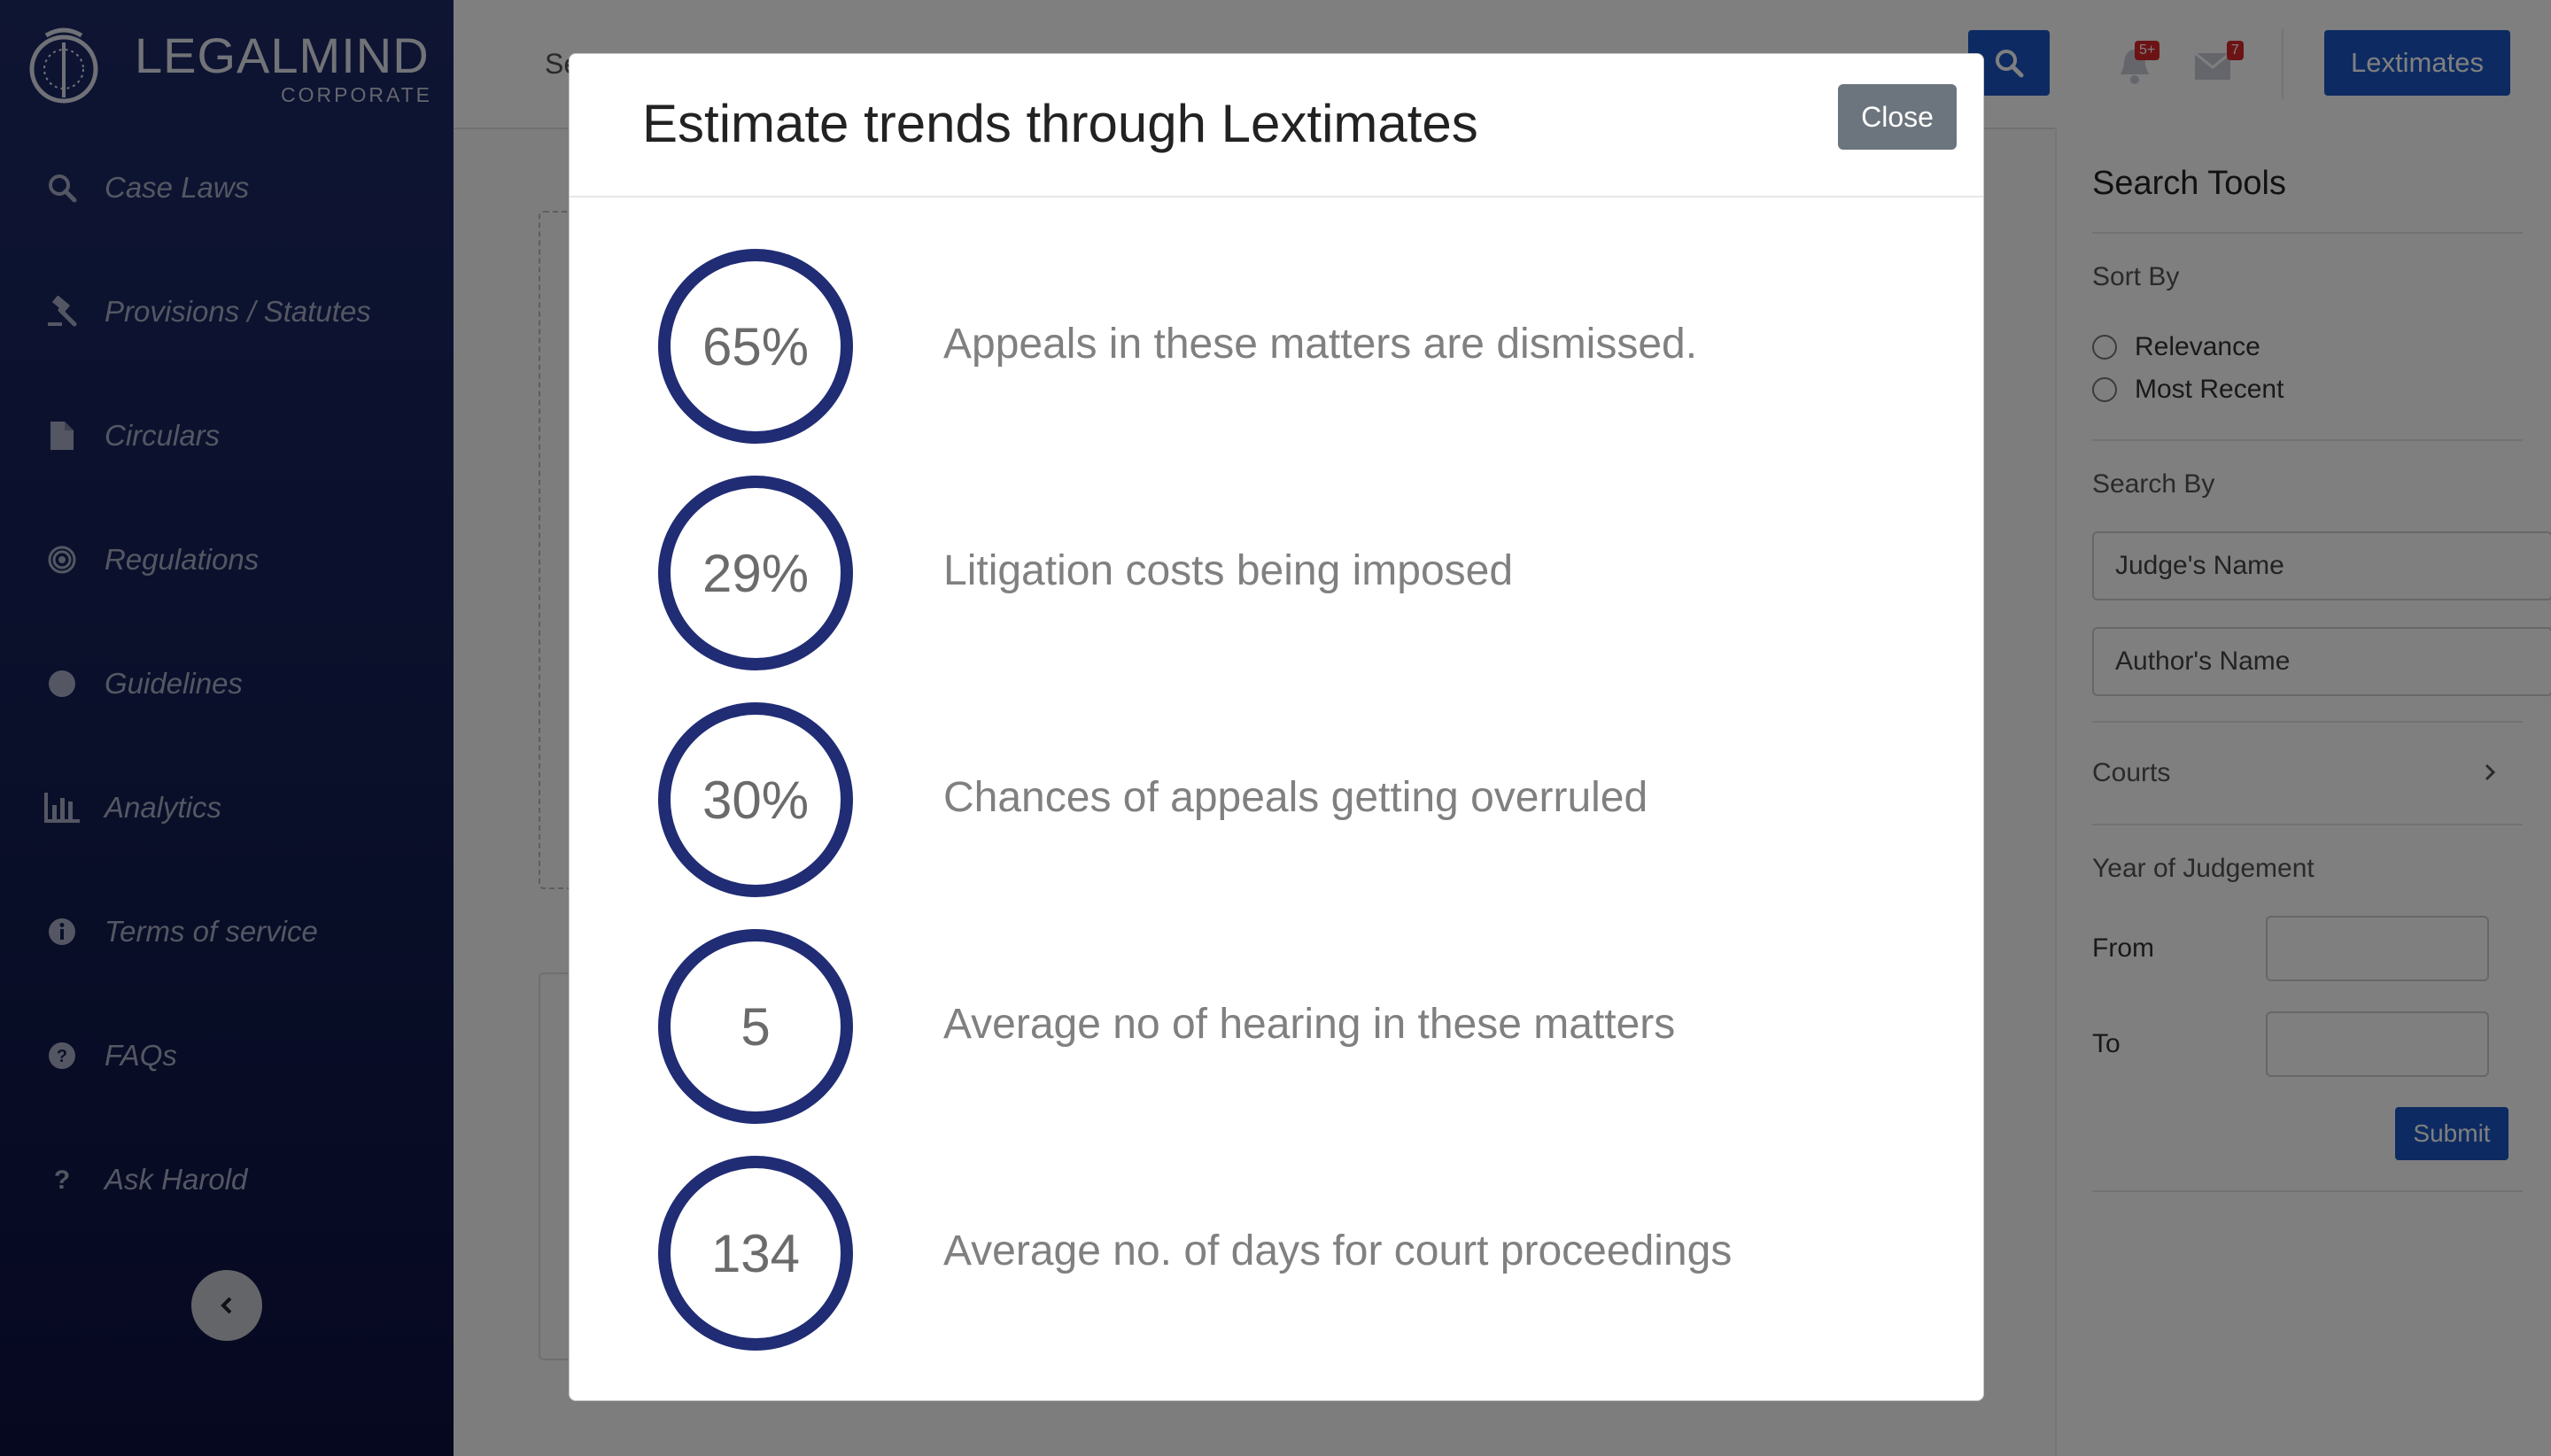  I want to click on stat-value-ring: 29%, so click(755, 573).